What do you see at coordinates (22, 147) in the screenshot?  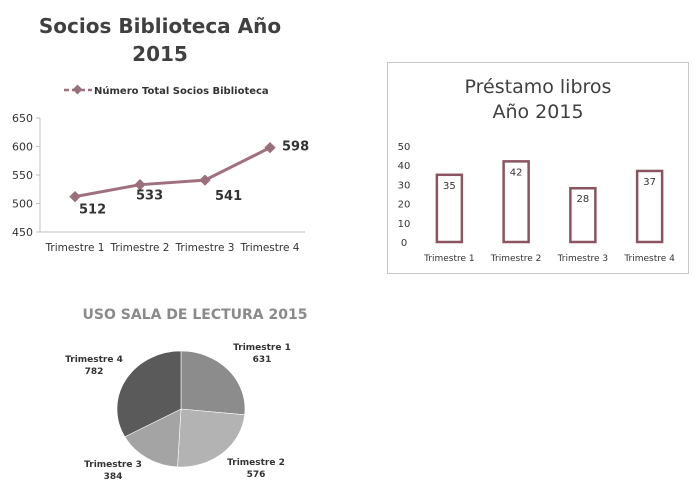 I see `line-y-tick-label: 600` at bounding box center [22, 147].